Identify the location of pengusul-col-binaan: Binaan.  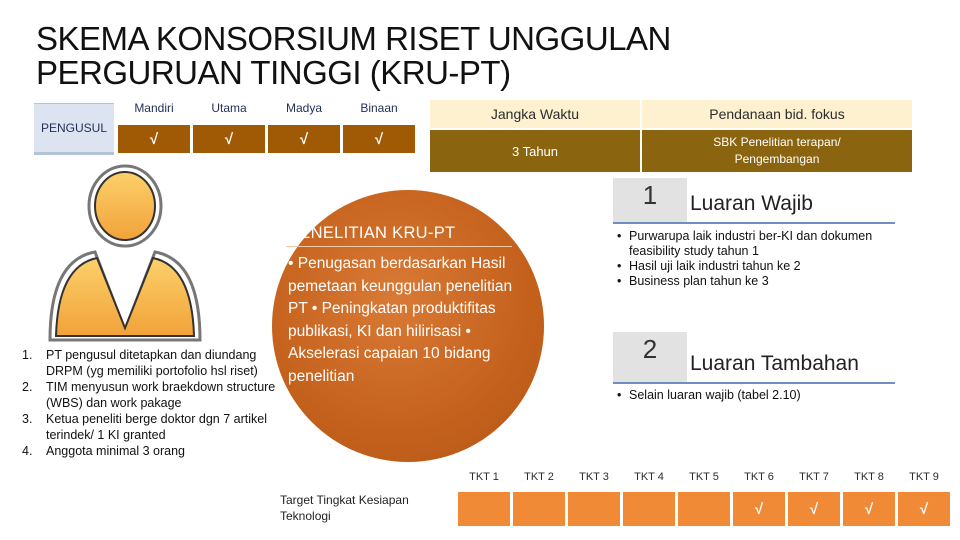
(379, 108).